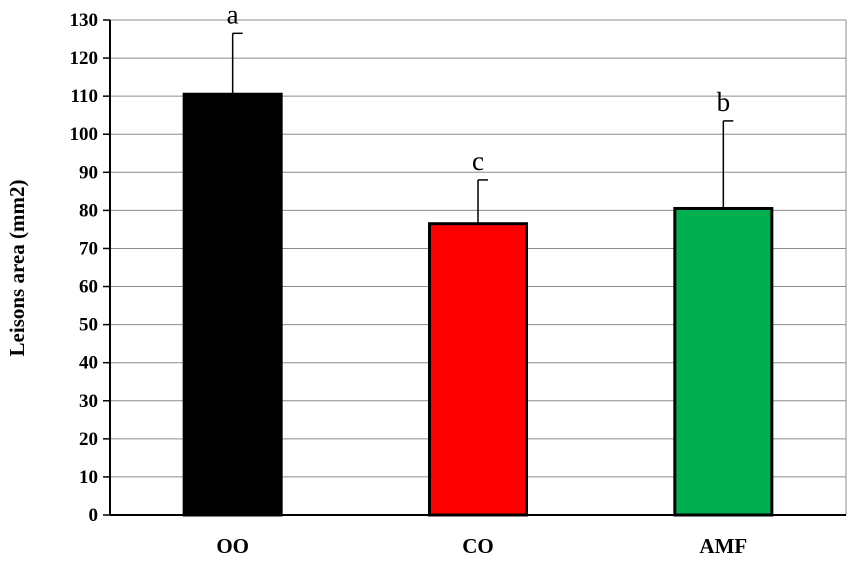  I want to click on y-tick-label: 130, so click(84, 20).